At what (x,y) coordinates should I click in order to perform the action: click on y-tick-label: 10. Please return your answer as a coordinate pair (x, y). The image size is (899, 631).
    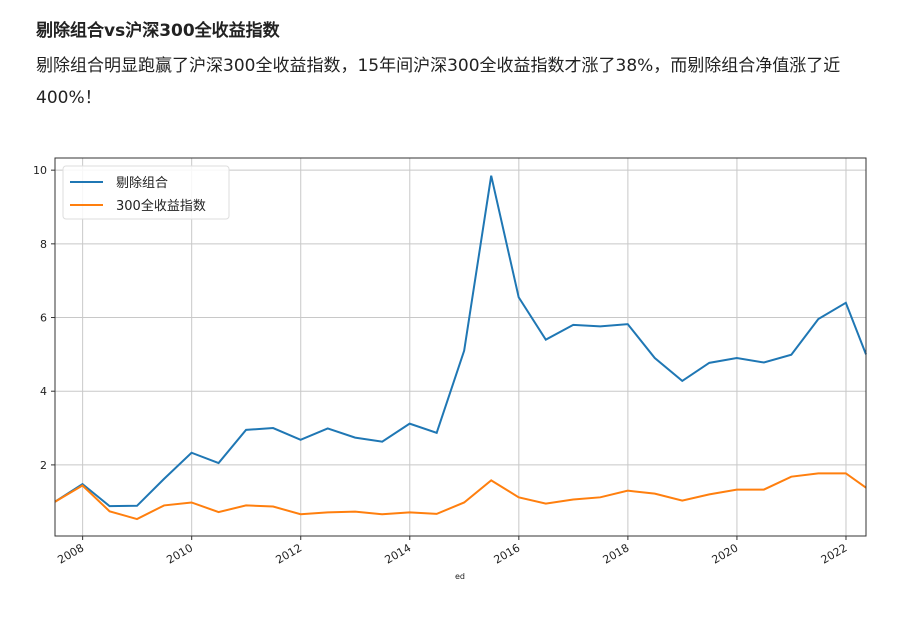
    Looking at the image, I should click on (40, 170).